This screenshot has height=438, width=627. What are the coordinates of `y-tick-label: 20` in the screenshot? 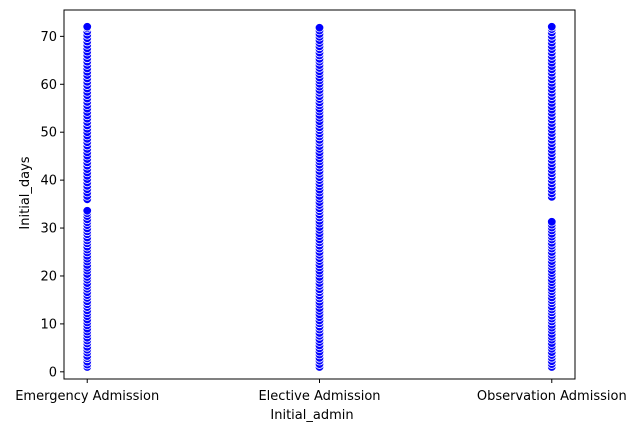 It's located at (48, 276).